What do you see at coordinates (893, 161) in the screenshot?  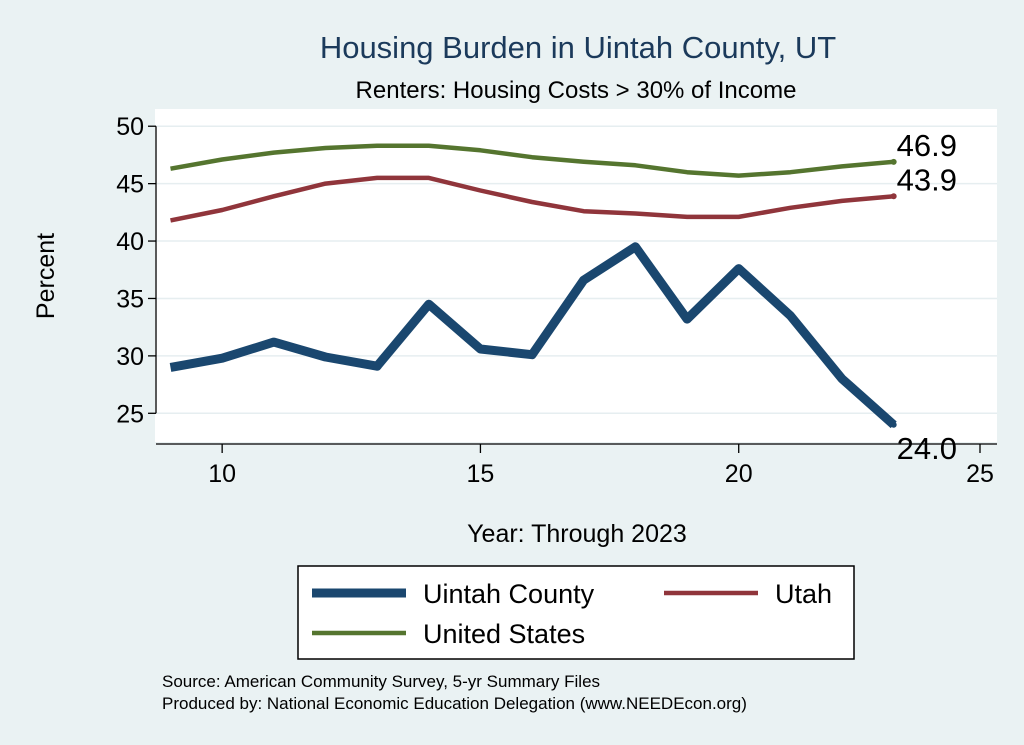 I see `series-end-point-united-states` at bounding box center [893, 161].